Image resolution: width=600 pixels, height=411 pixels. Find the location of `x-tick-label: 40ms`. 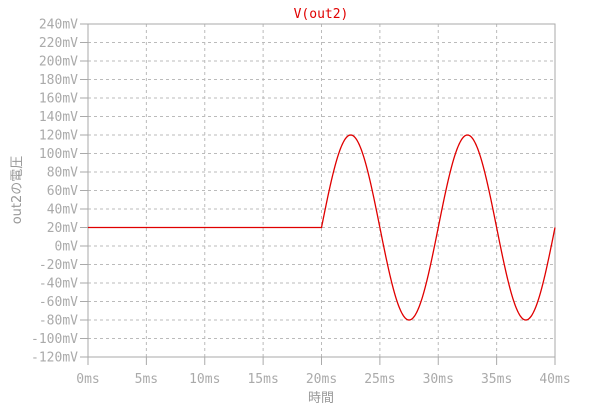

x-tick-label: 40ms is located at coordinates (554, 379).